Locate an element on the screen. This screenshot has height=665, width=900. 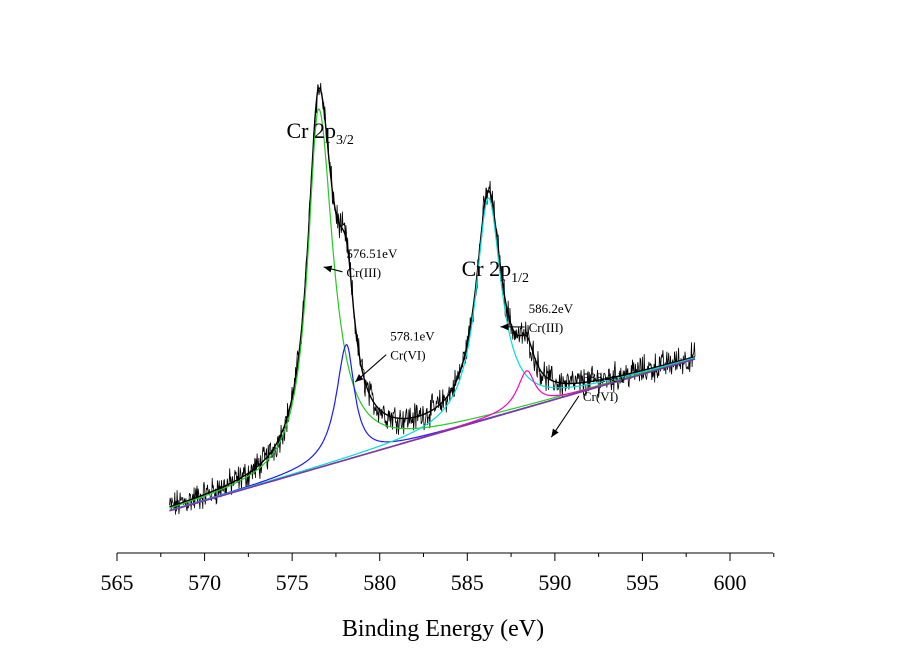
annotation-species-a4: Cr(VI) is located at coordinates (600, 396).